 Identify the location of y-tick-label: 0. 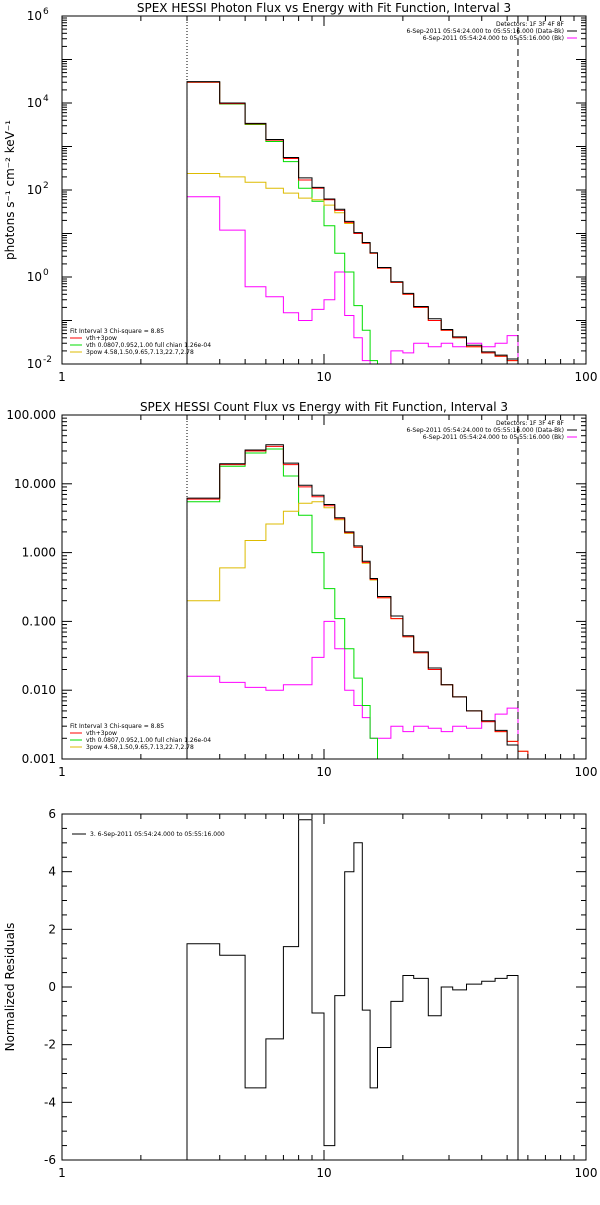
(52, 987).